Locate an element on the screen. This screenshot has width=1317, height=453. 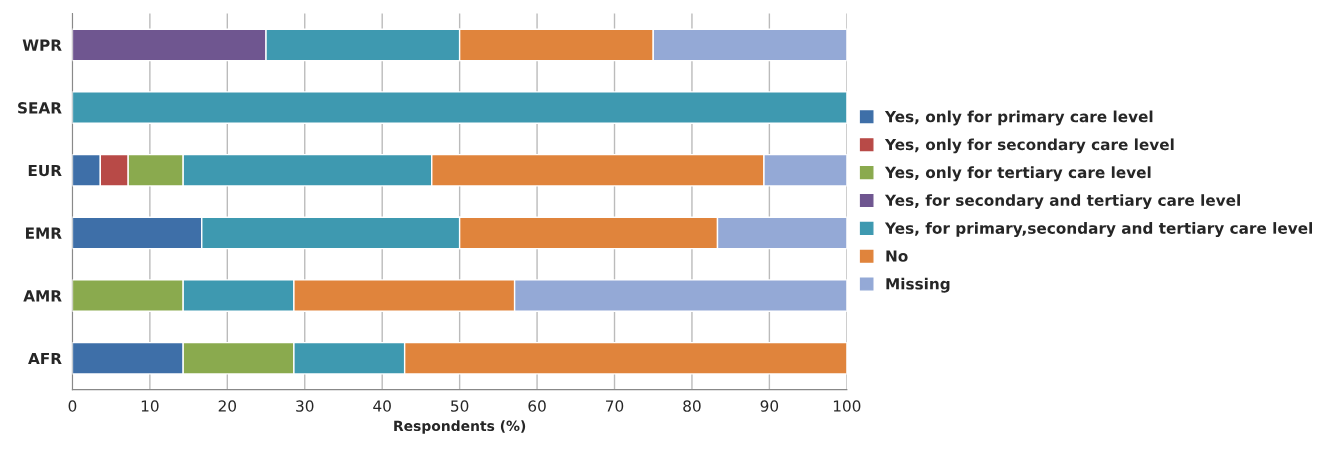
legend-label: Yes, for secondary and tertiary care level is located at coordinates (1062, 202).